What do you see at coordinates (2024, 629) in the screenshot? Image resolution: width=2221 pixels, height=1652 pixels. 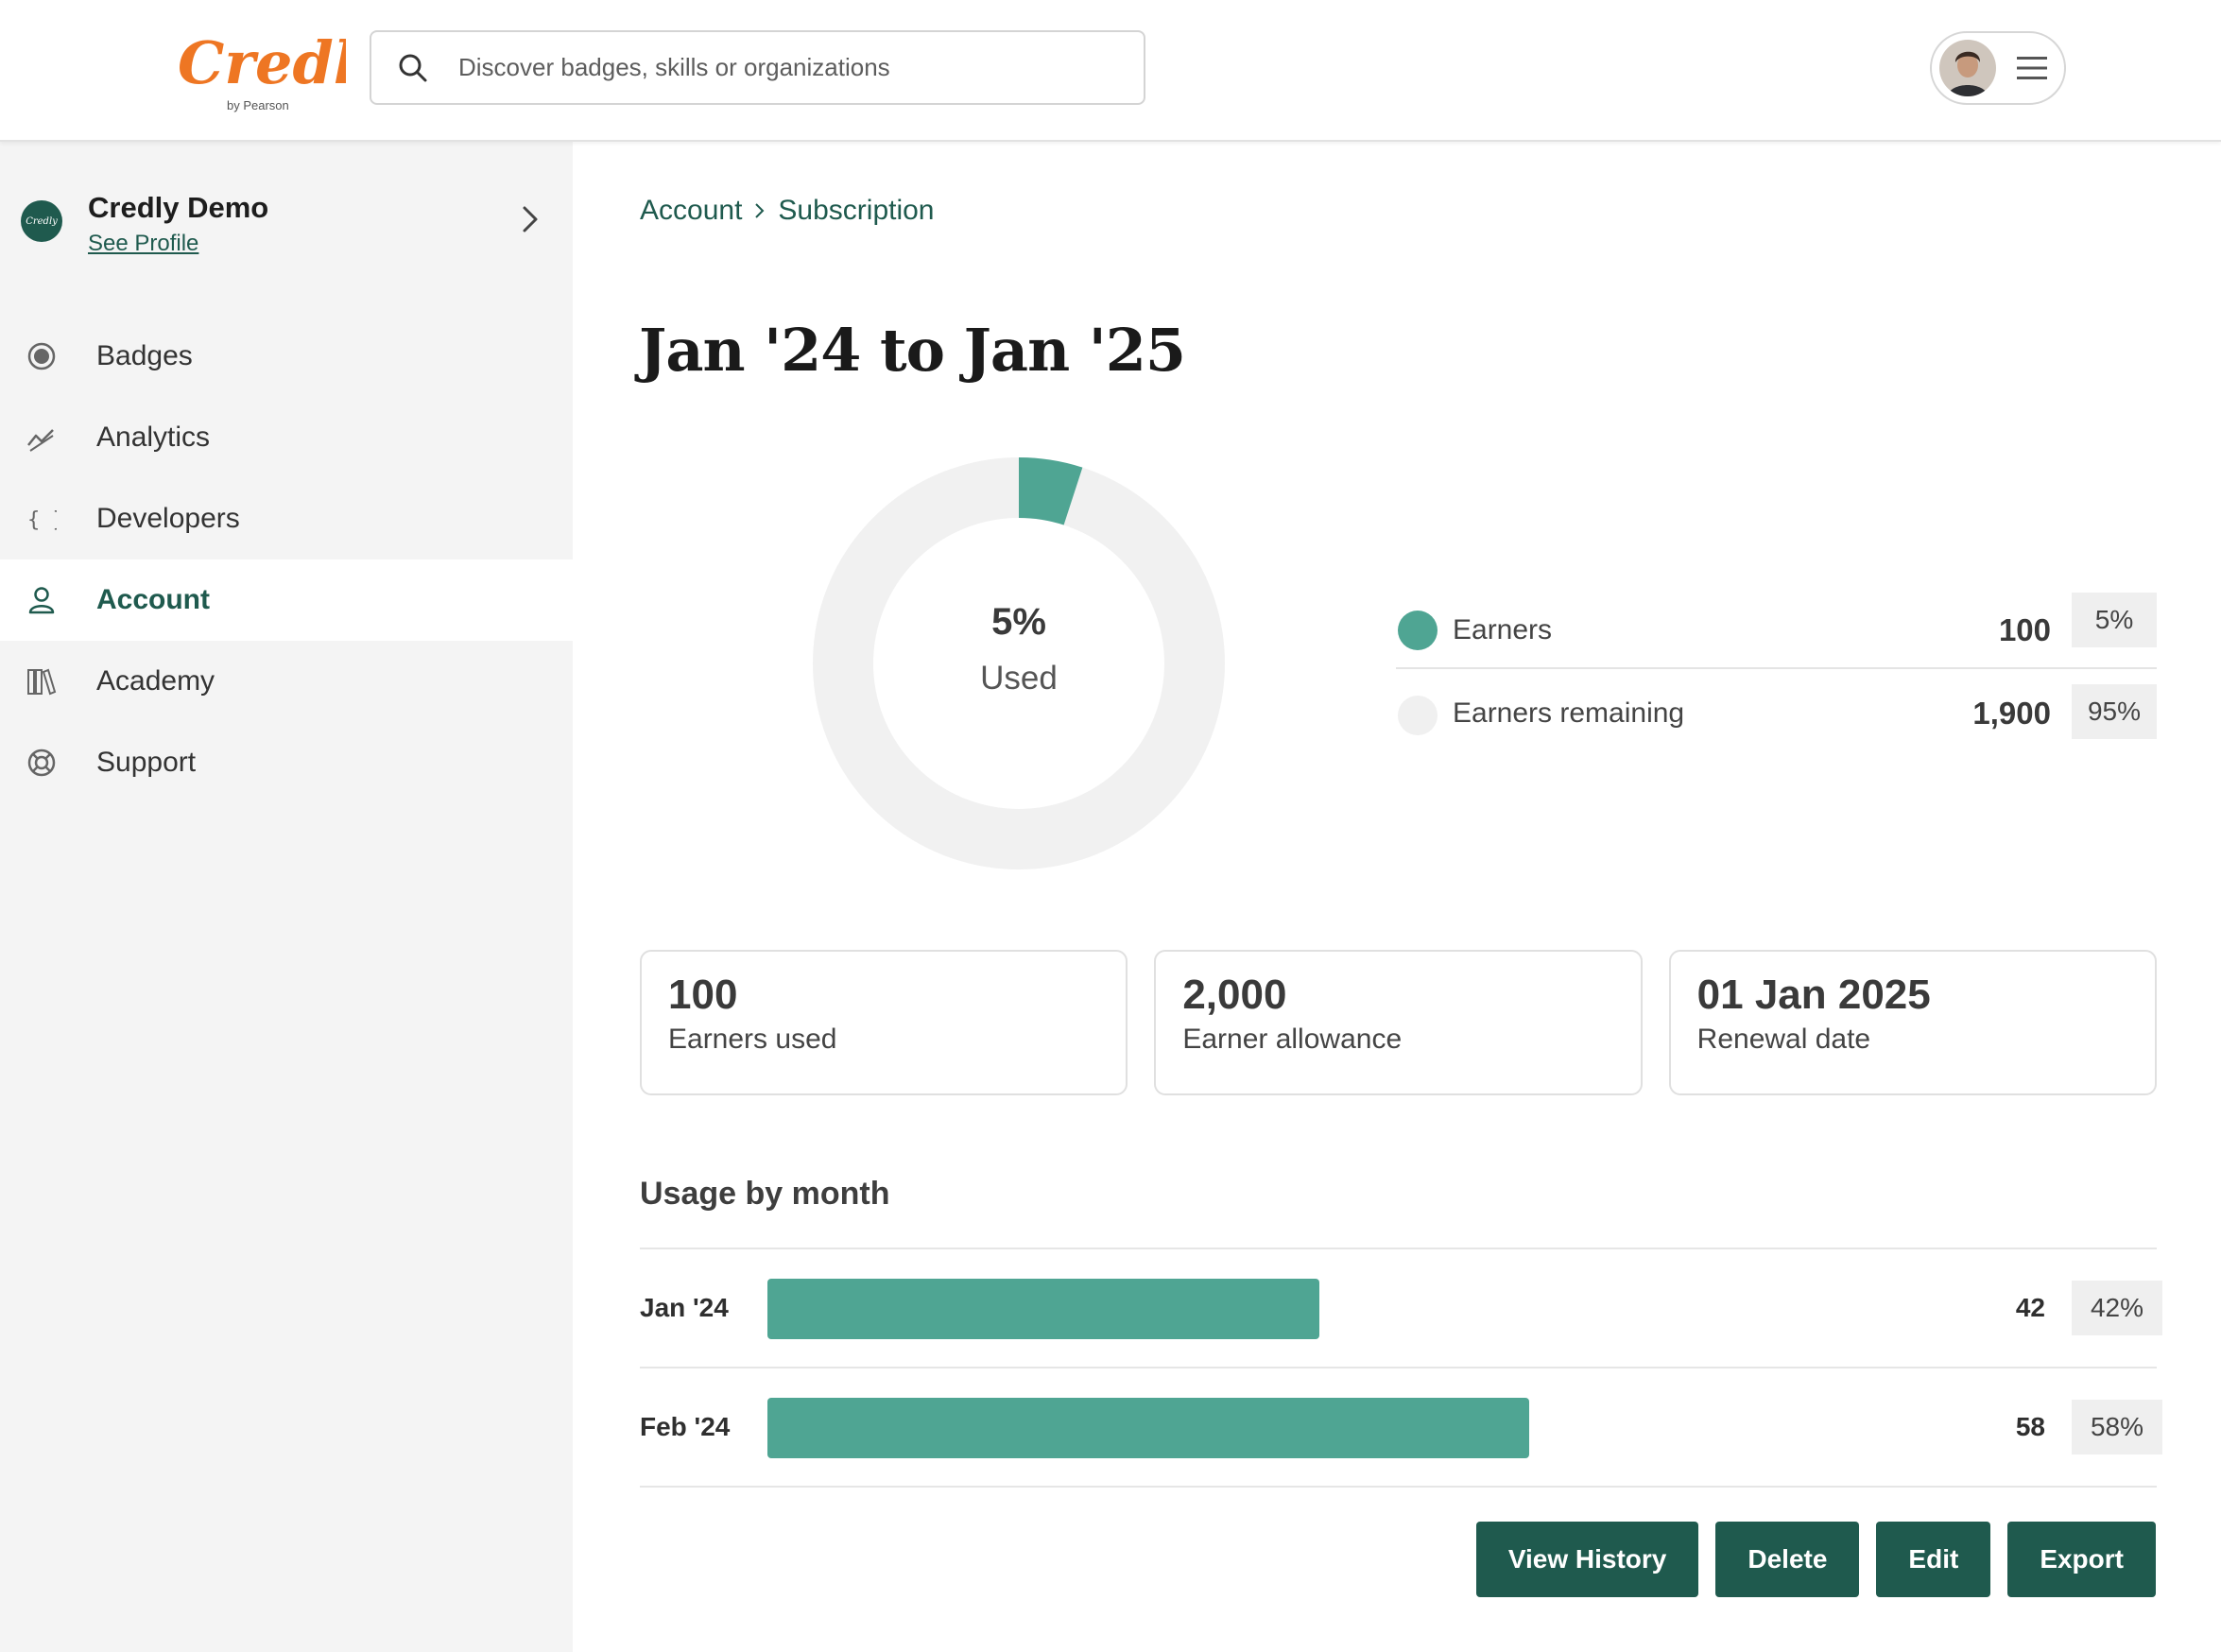 I see `legend-value: 100` at bounding box center [2024, 629].